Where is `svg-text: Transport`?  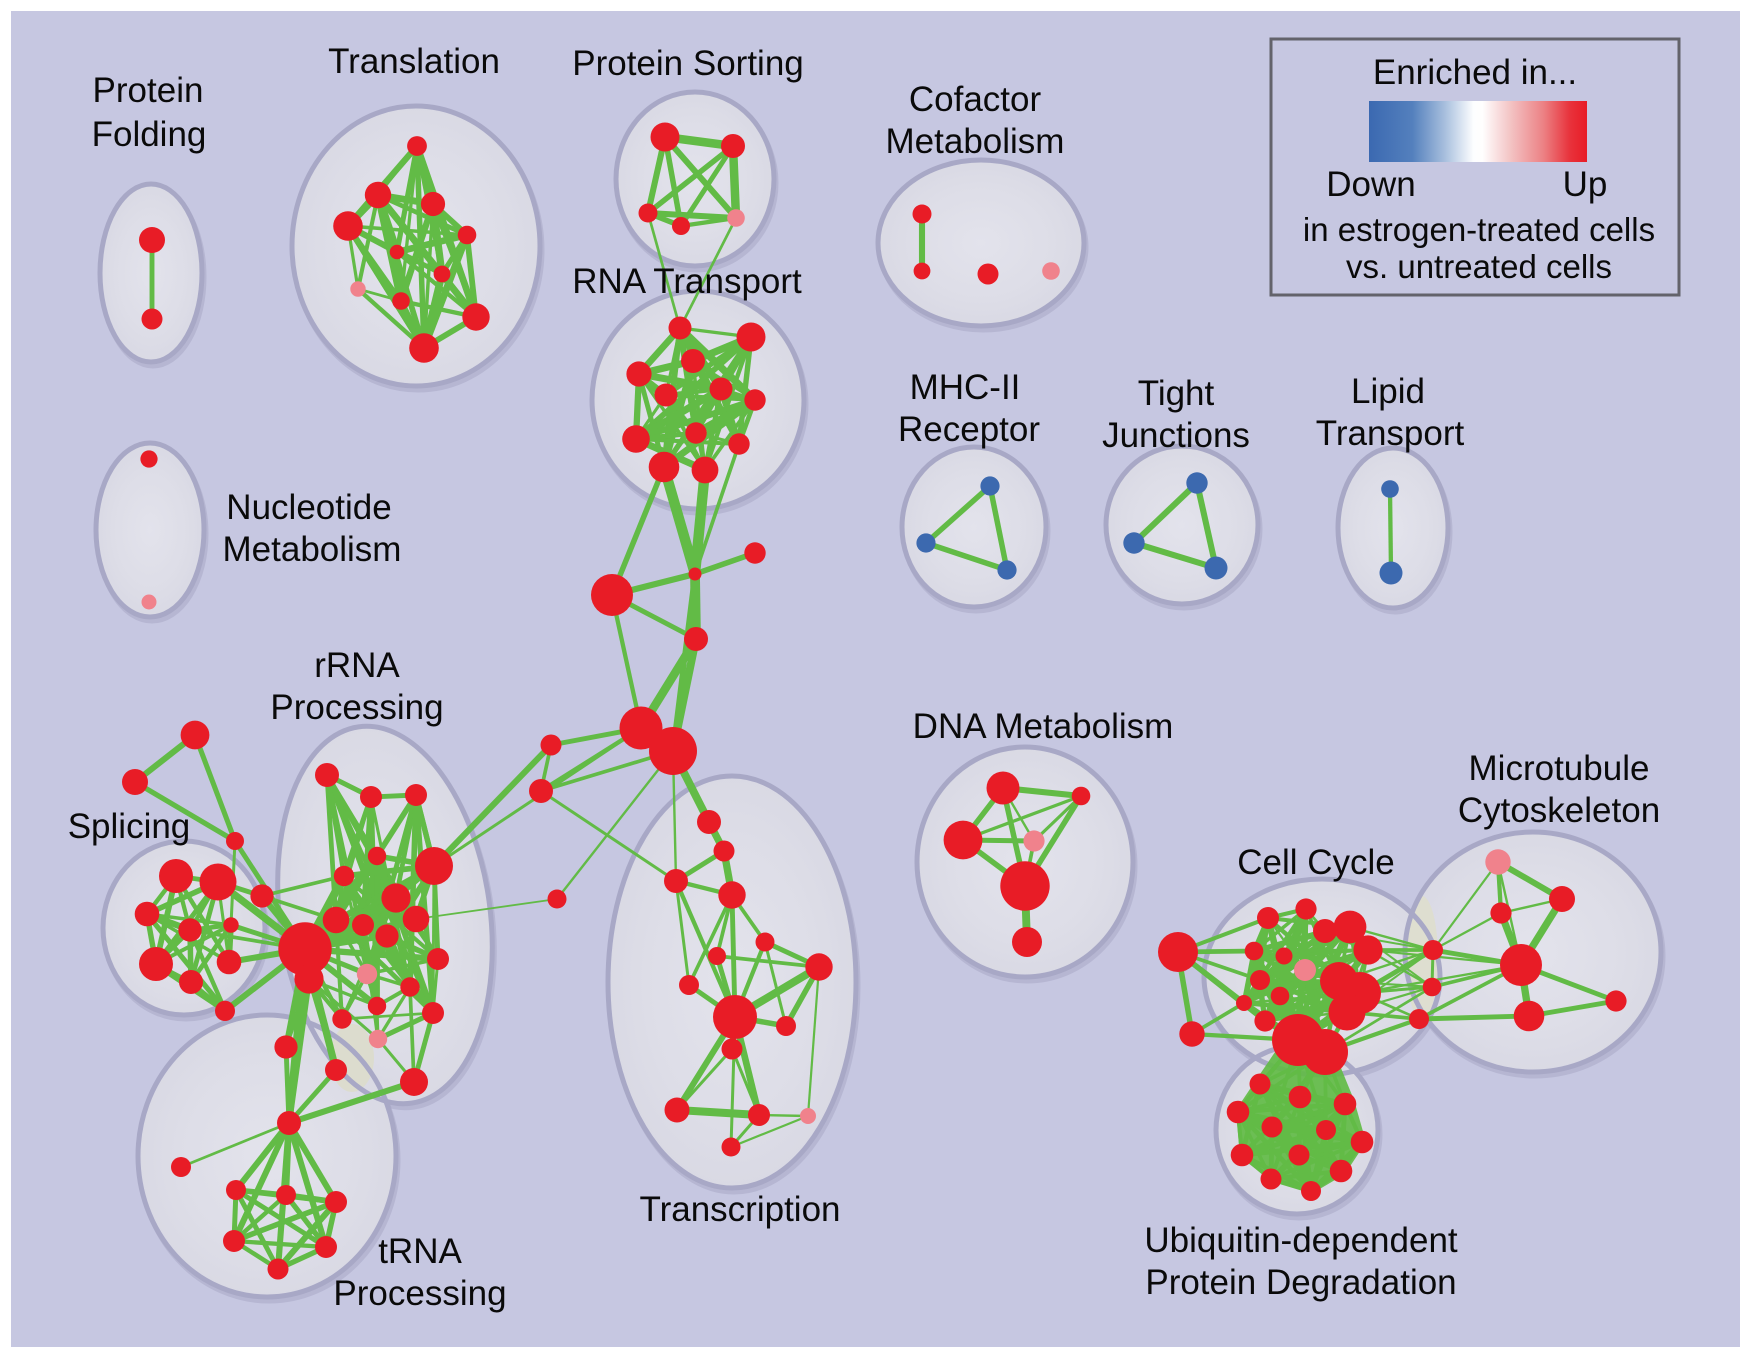 svg-text: Transport is located at coordinates (1390, 433).